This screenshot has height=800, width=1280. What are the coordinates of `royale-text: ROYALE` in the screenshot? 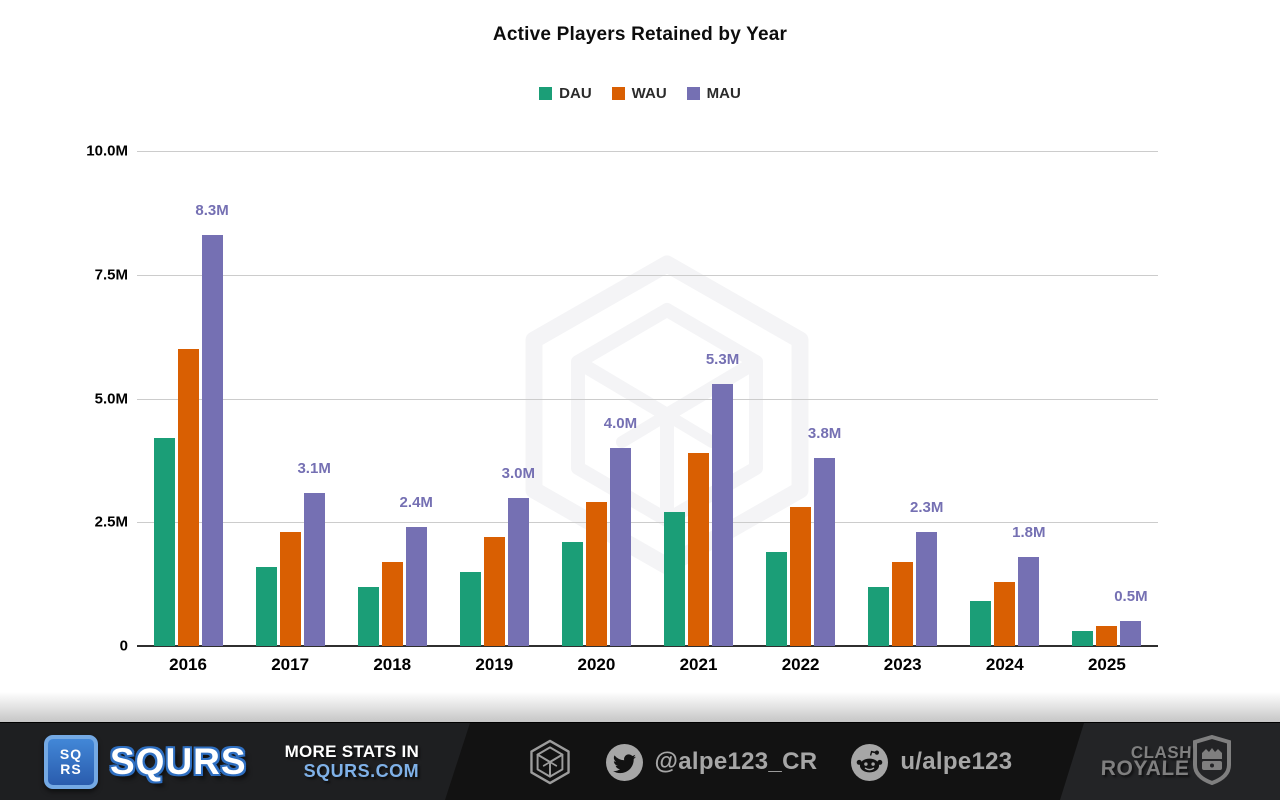 It's located at (1145, 769).